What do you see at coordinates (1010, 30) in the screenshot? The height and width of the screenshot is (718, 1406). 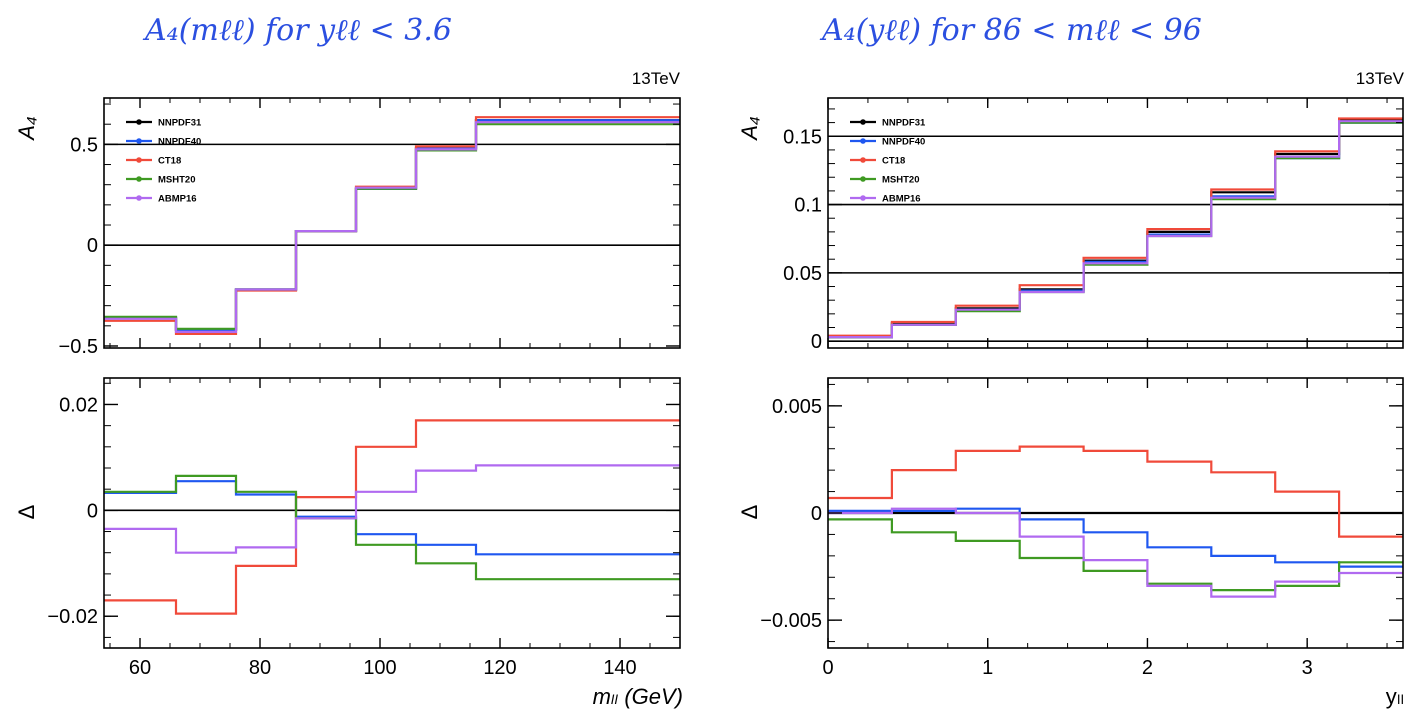 I see `right-title: A₄(yℓℓ) for 86 < mℓℓ < 96` at bounding box center [1010, 30].